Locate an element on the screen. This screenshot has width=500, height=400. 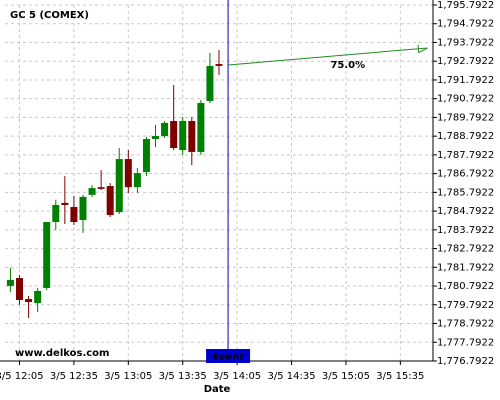
y-tick-label: 1,790.7922 is located at coordinates (465, 99).